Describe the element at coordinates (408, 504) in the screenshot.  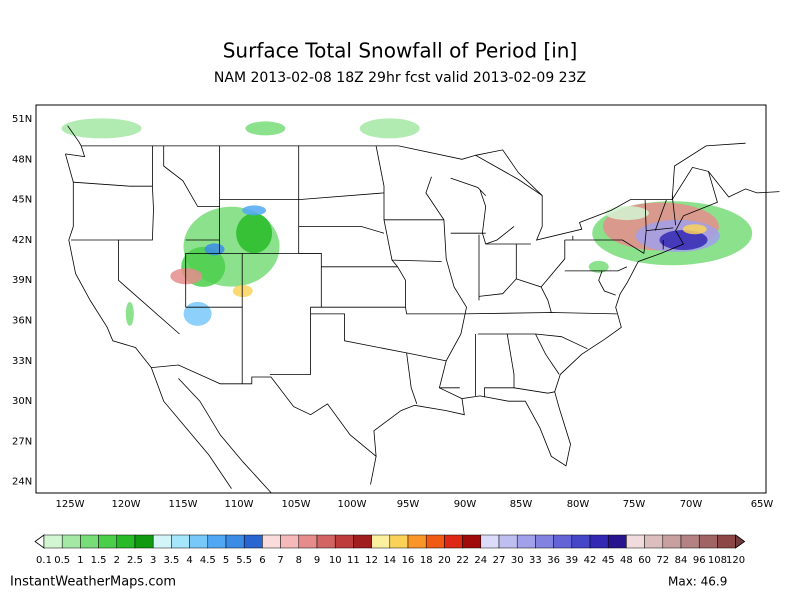
I see `lon-label: 95W` at that location.